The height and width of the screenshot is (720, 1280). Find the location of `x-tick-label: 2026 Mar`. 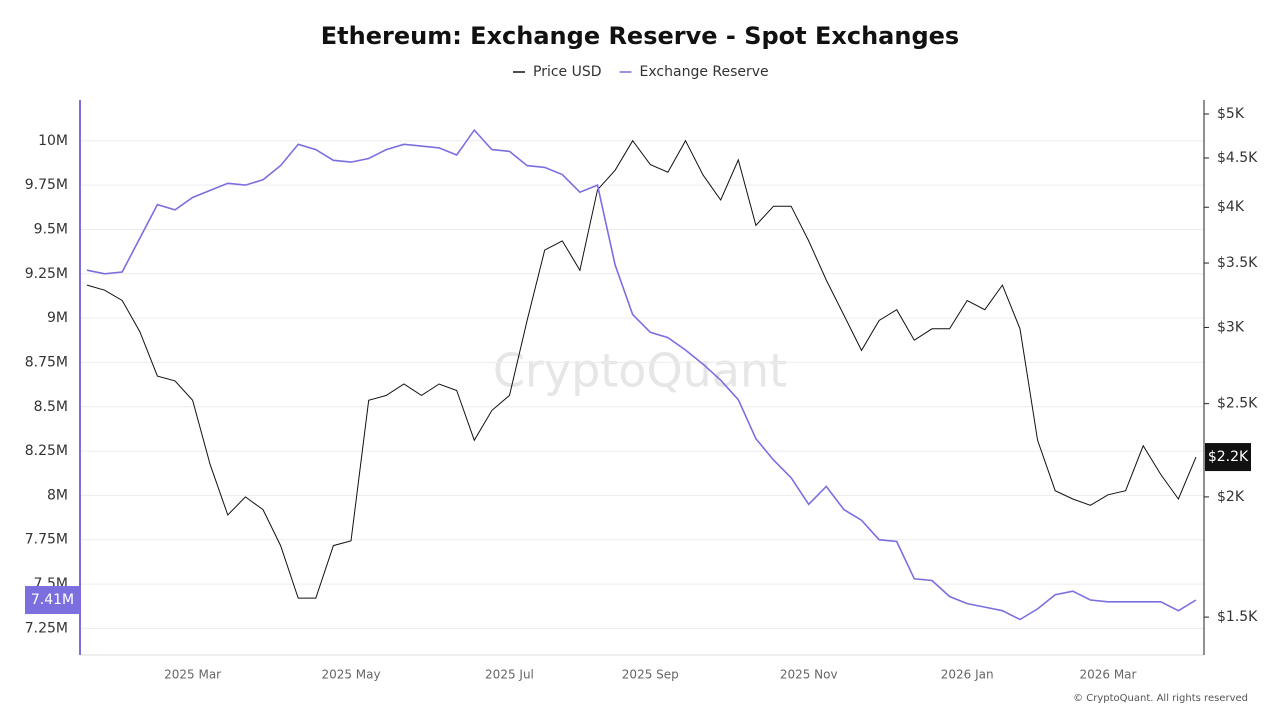

x-tick-label: 2026 Mar is located at coordinates (1107, 675).